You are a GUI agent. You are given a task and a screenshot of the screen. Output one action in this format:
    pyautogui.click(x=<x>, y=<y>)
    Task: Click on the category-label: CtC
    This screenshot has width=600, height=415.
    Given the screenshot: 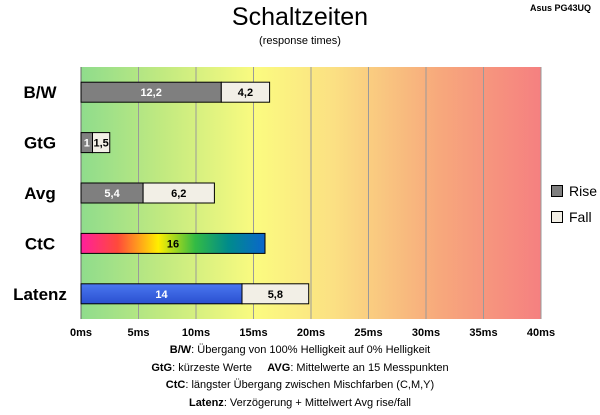 What is the action you would take?
    pyautogui.click(x=40, y=243)
    